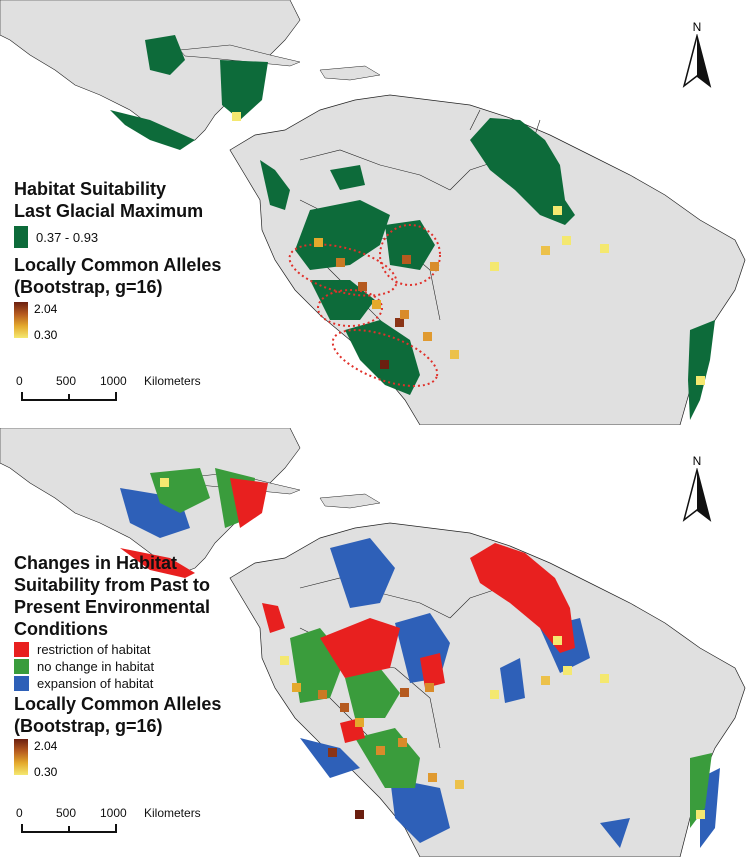 This screenshot has width=756, height=857. I want to click on legend-title-line3: Present Environmental, so click(112, 607).